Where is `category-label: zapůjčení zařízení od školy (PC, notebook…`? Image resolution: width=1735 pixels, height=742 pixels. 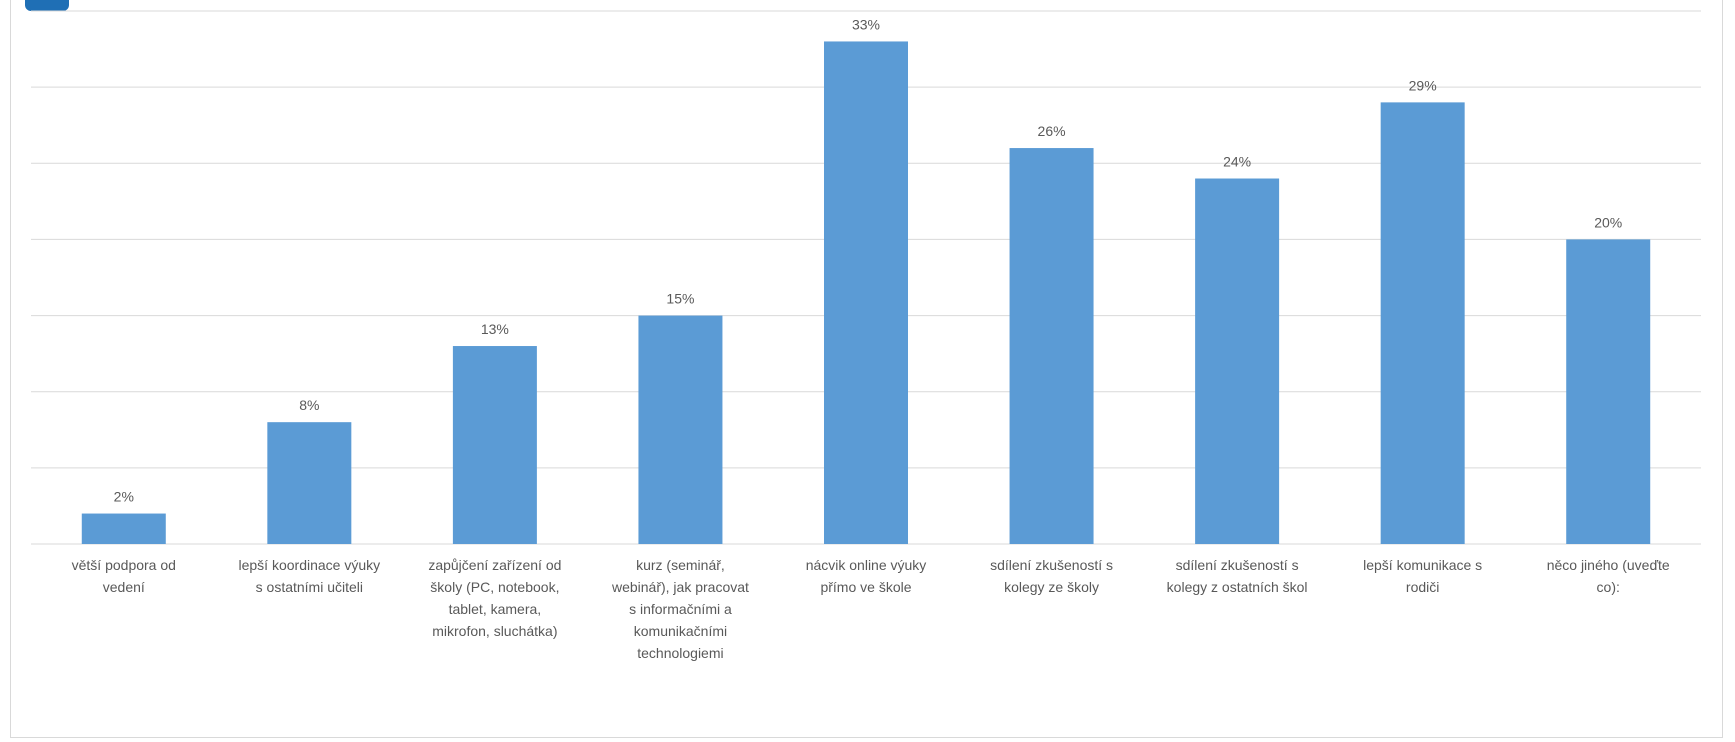
category-label: zapůjčení zařízení od školy (PC, notebook… is located at coordinates (494, 598).